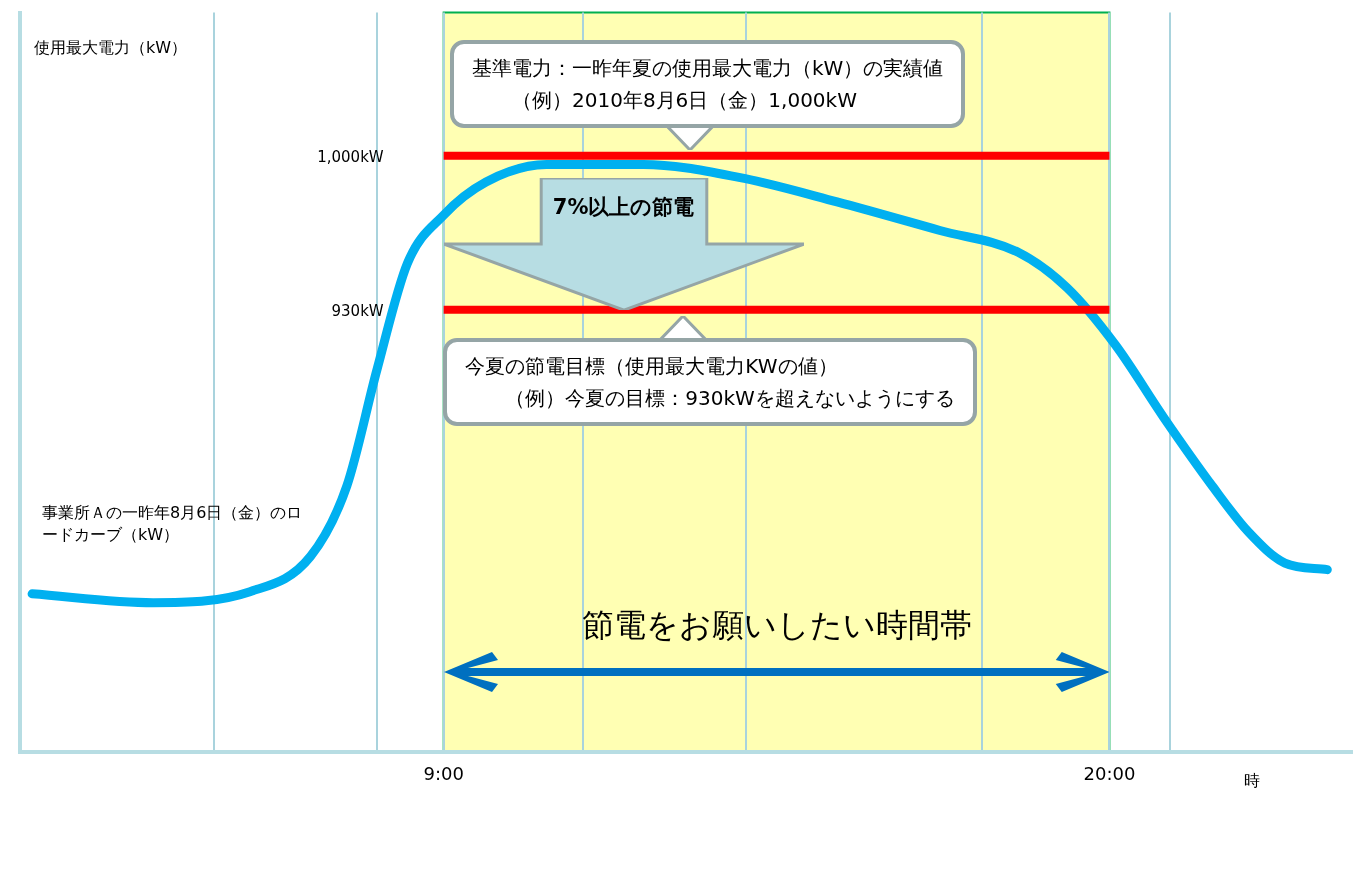 The image size is (1364, 880). What do you see at coordinates (173, 523) in the screenshot?
I see `series-label: 事業所Ａの一昨年8月6日（金）のロードカーブ（kW）` at bounding box center [173, 523].